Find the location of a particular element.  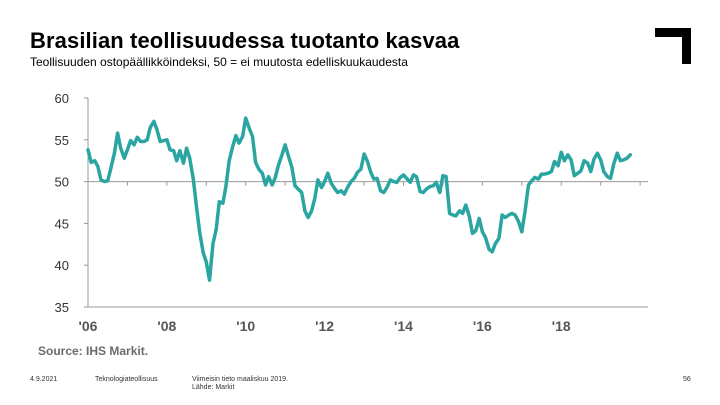

footer-date: 4.9.2021 is located at coordinates (44, 379).